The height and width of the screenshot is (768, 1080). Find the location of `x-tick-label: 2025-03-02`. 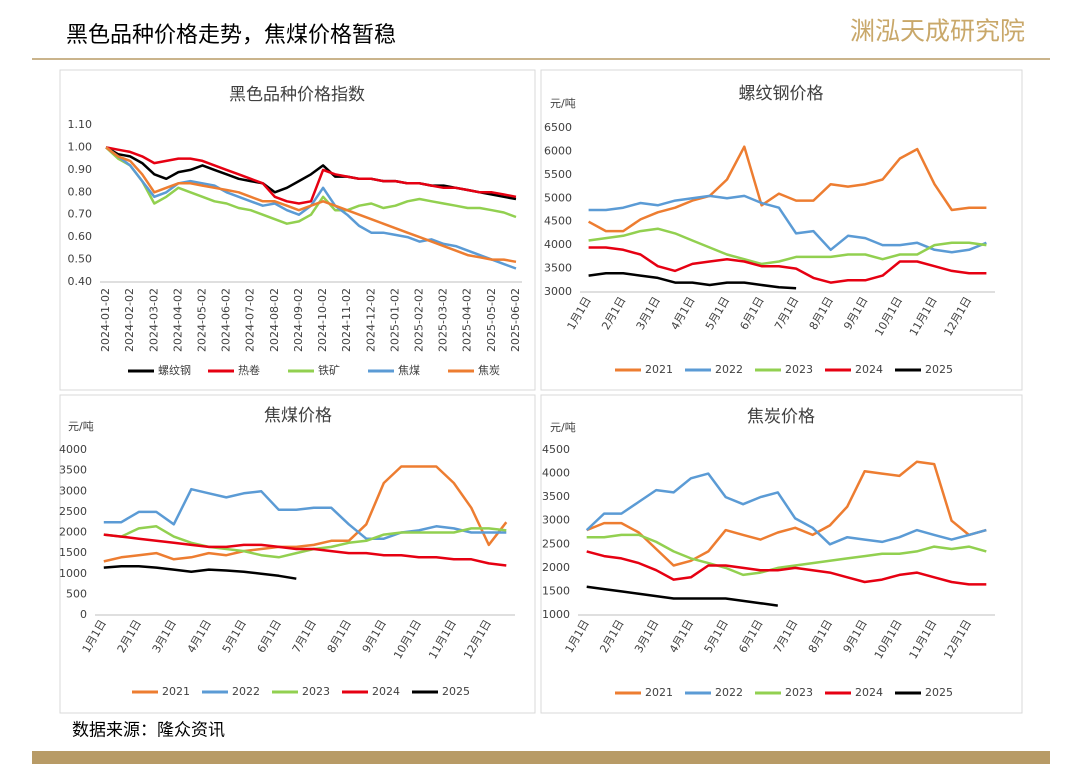

x-tick-label: 2025-03-02 is located at coordinates (443, 320).